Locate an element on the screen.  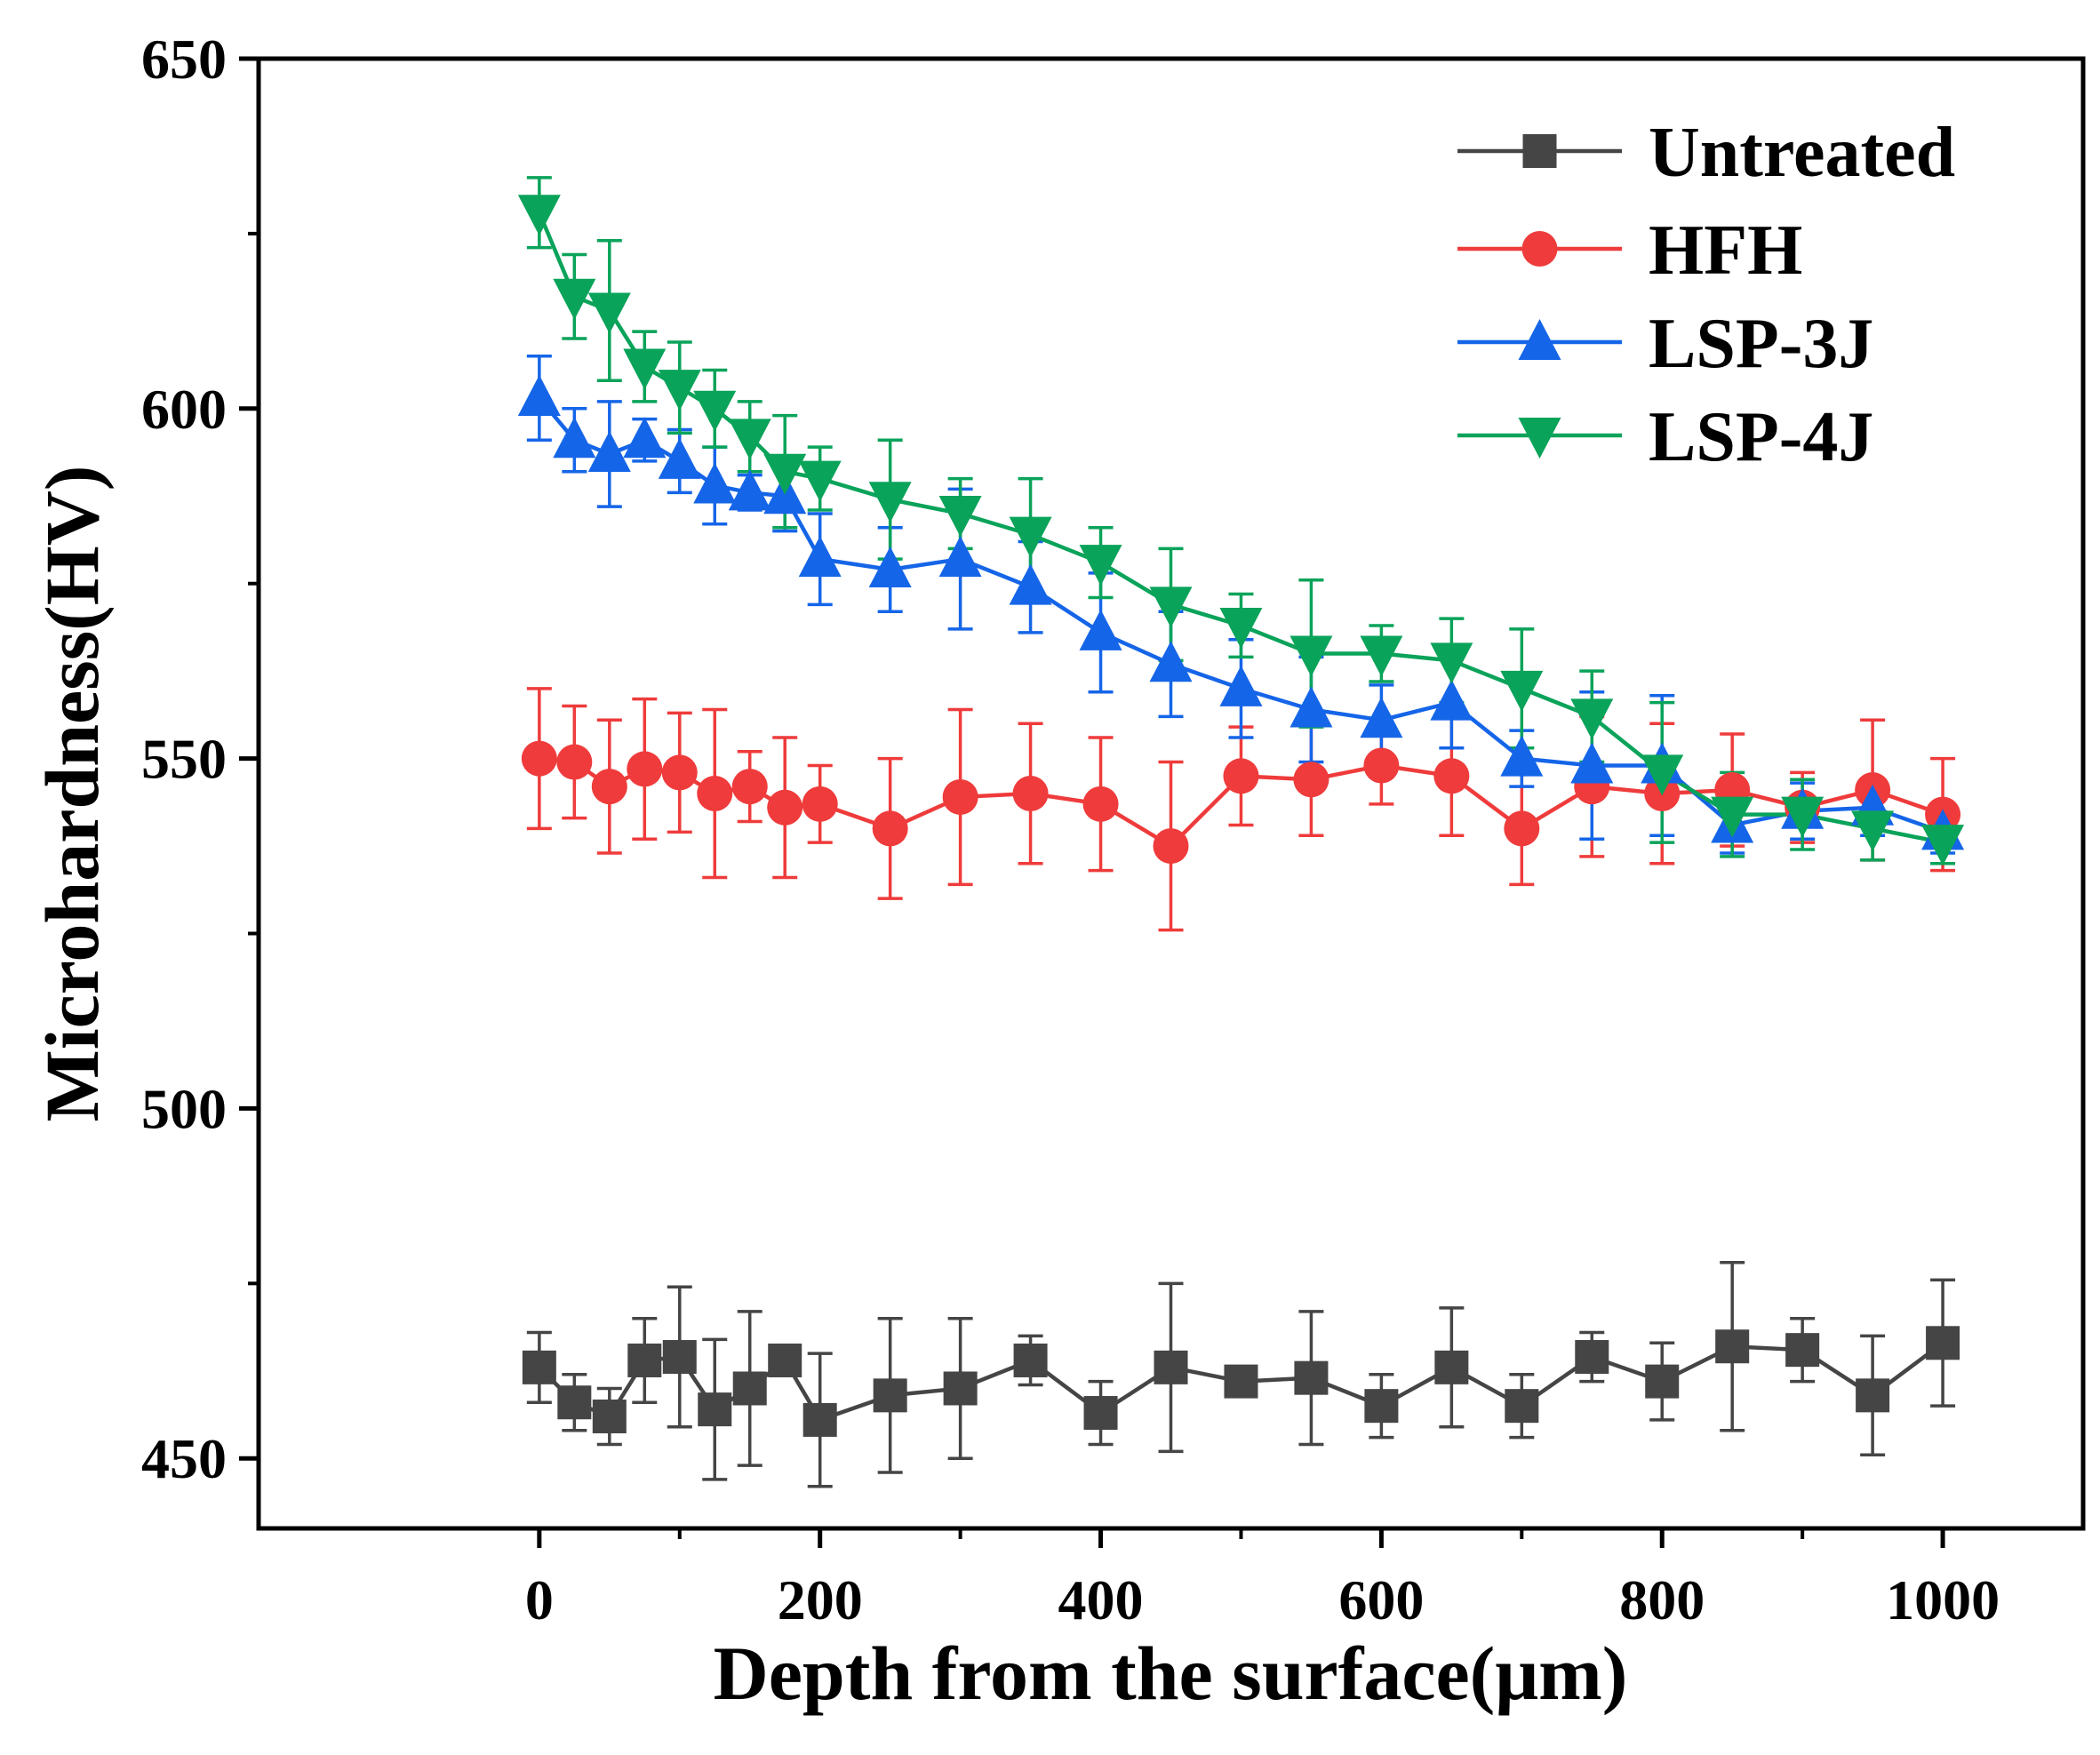
x-tick-label: 0 is located at coordinates (539, 1599).